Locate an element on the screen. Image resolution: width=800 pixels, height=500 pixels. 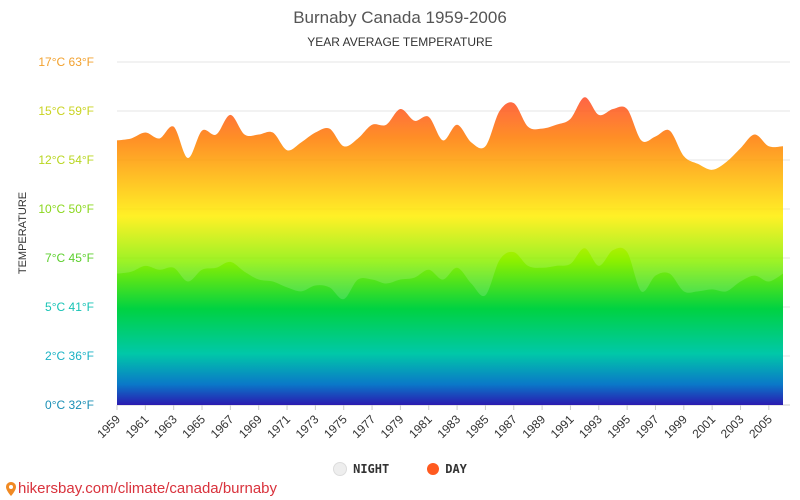
x-tick-label: 1973 is located at coordinates (307, 426).